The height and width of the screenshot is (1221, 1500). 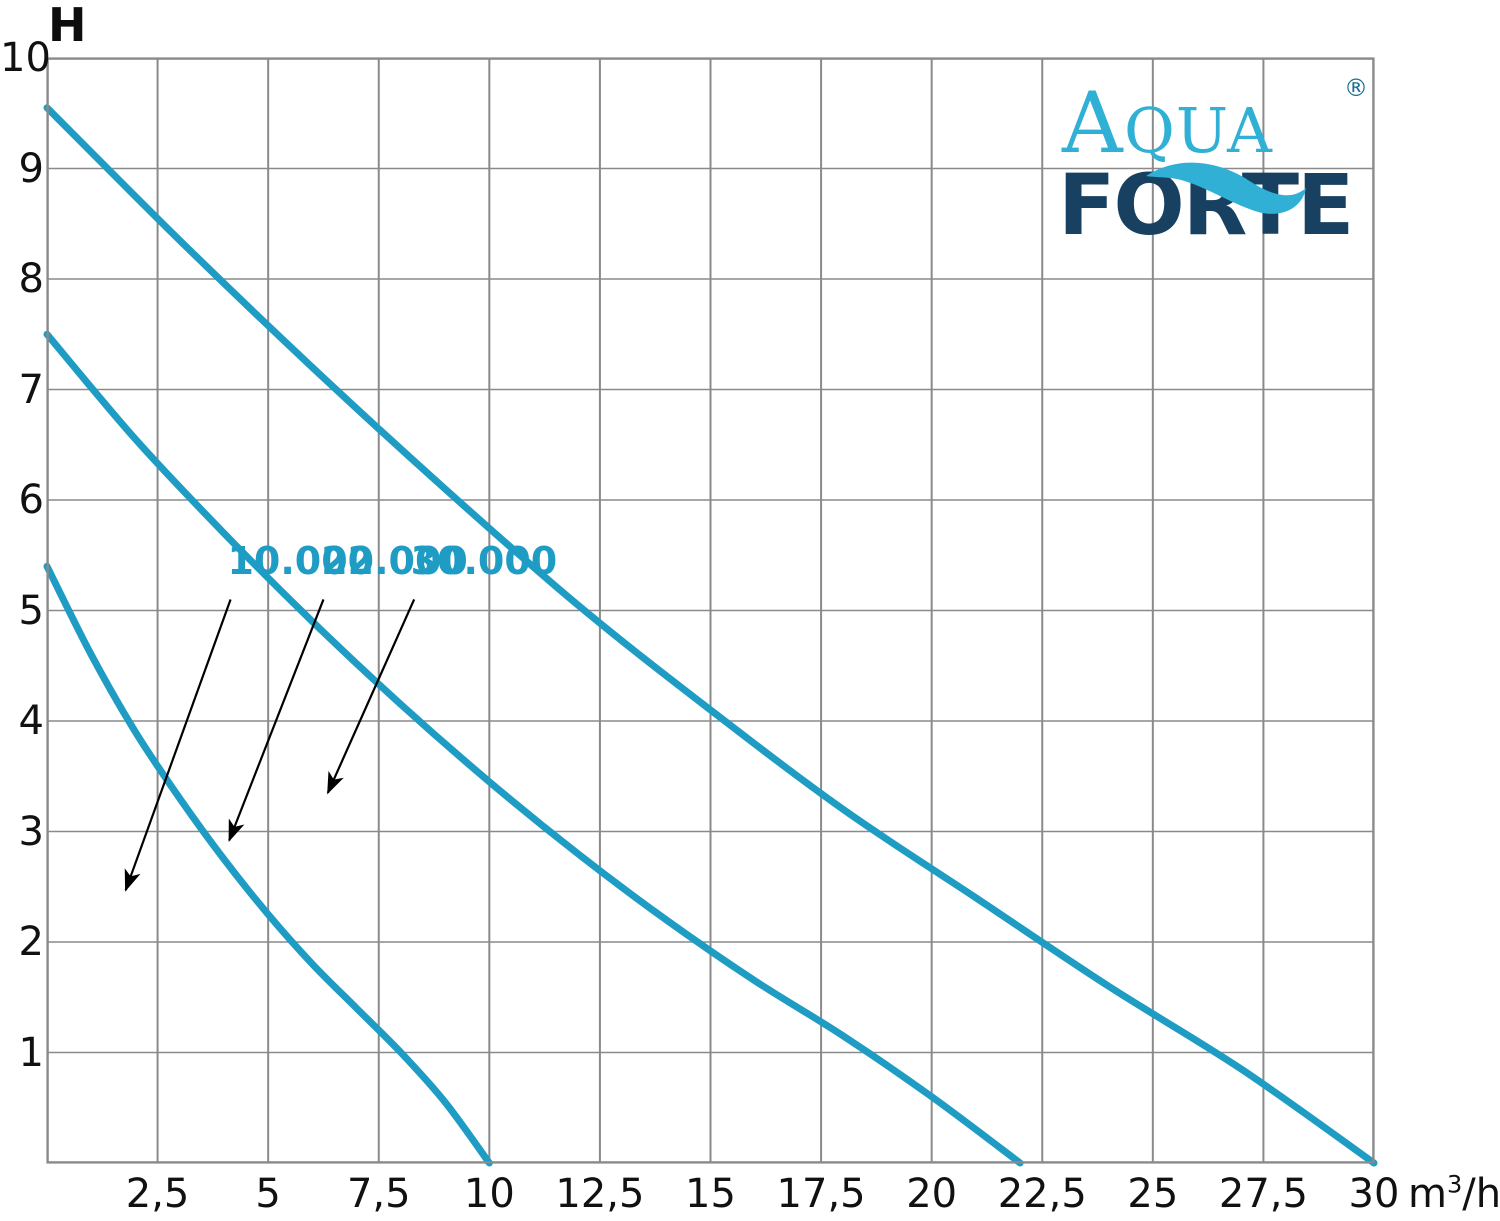 I want to click on x-tick-label: 15, so click(x=710, y=1194).